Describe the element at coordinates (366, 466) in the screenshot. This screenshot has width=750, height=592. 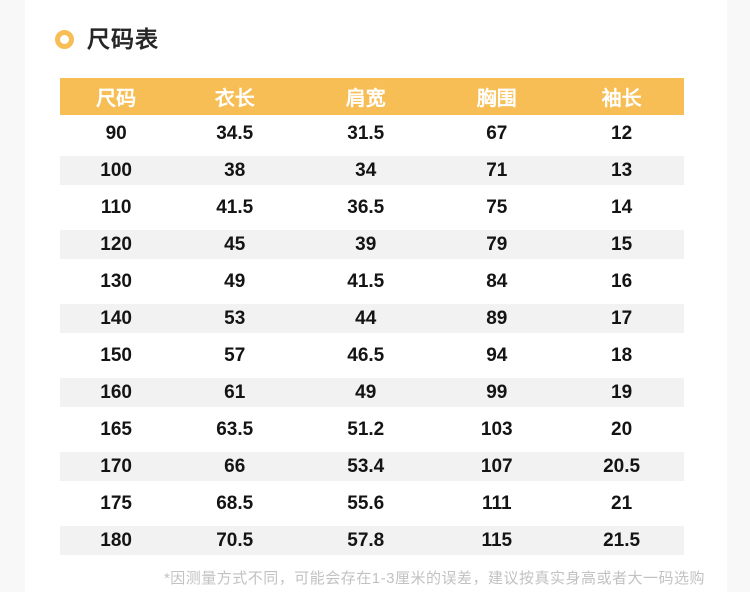
I see `table-cell: 53.4` at that location.